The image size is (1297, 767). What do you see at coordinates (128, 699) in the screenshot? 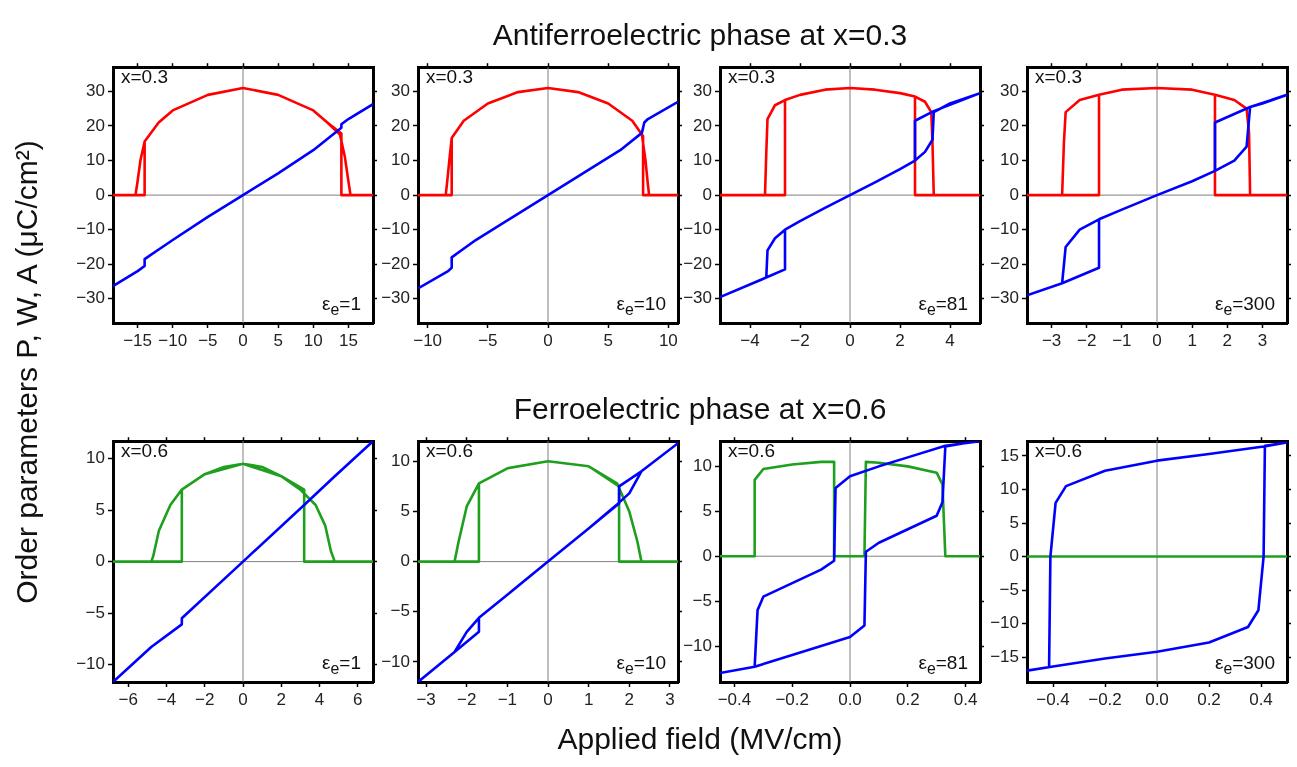
I see `x-tick-label: −6` at bounding box center [128, 699].